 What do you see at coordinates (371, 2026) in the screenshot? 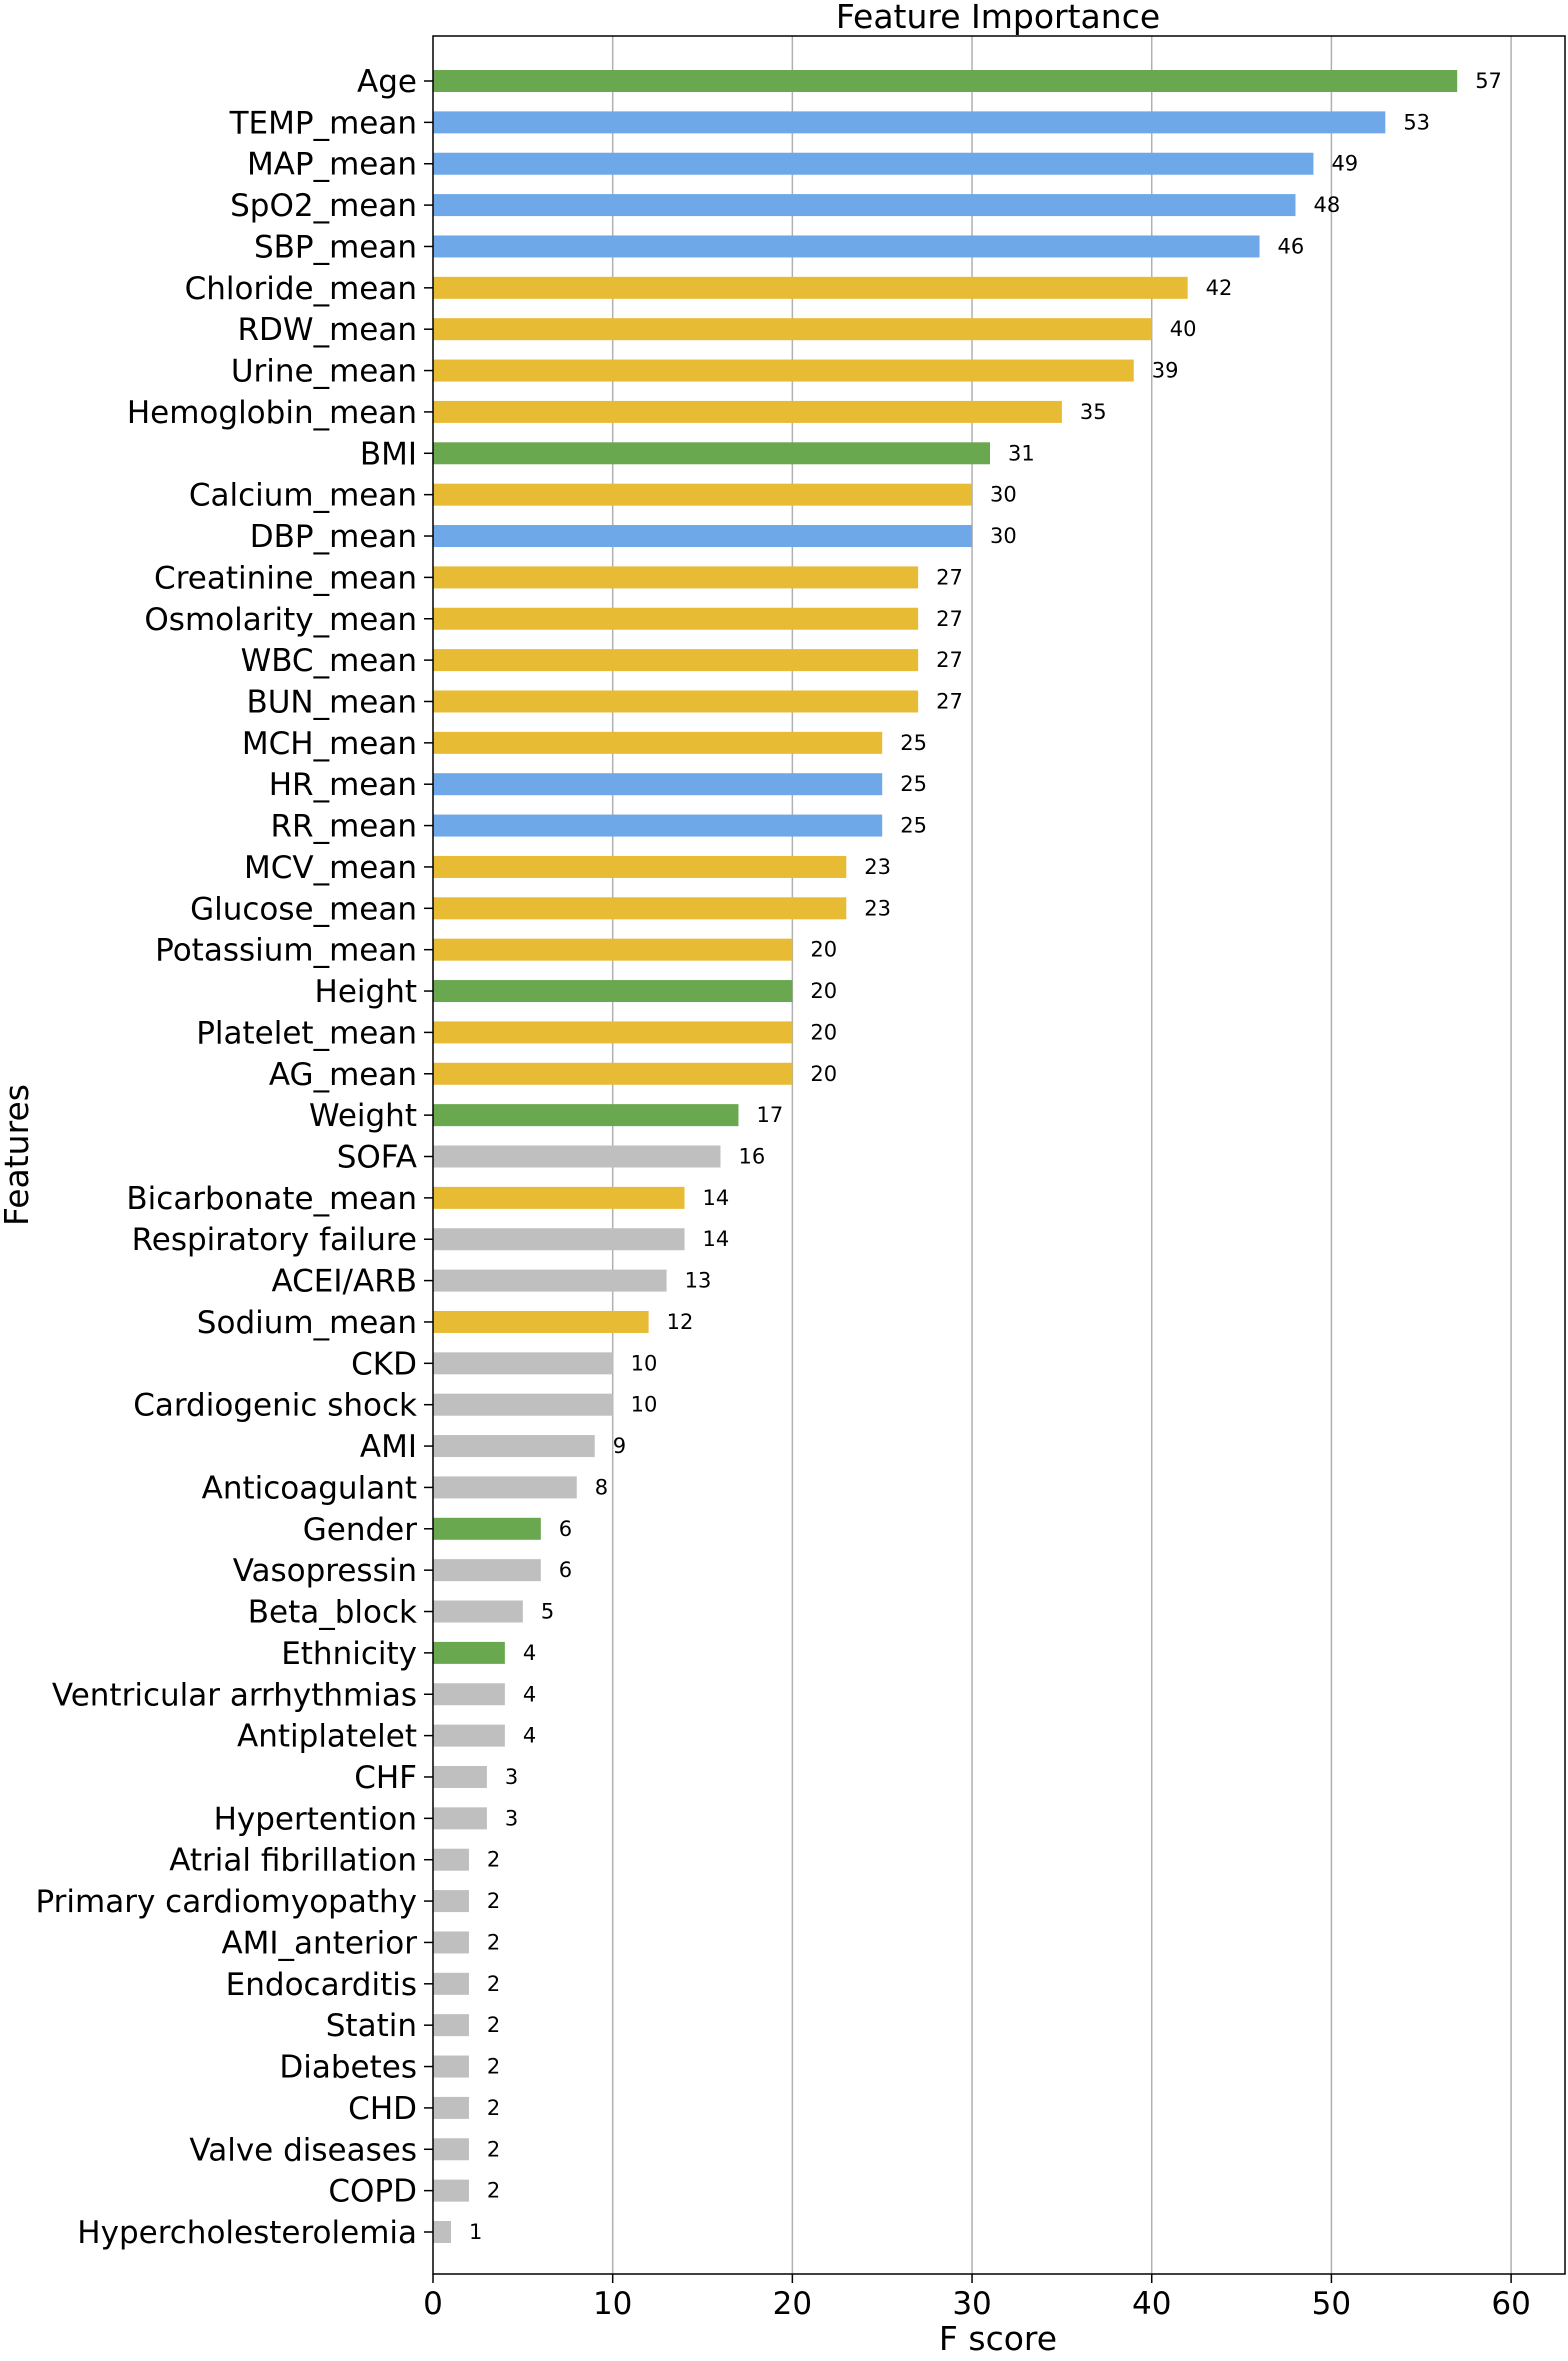
I see `category-label: Statin` at bounding box center [371, 2026].